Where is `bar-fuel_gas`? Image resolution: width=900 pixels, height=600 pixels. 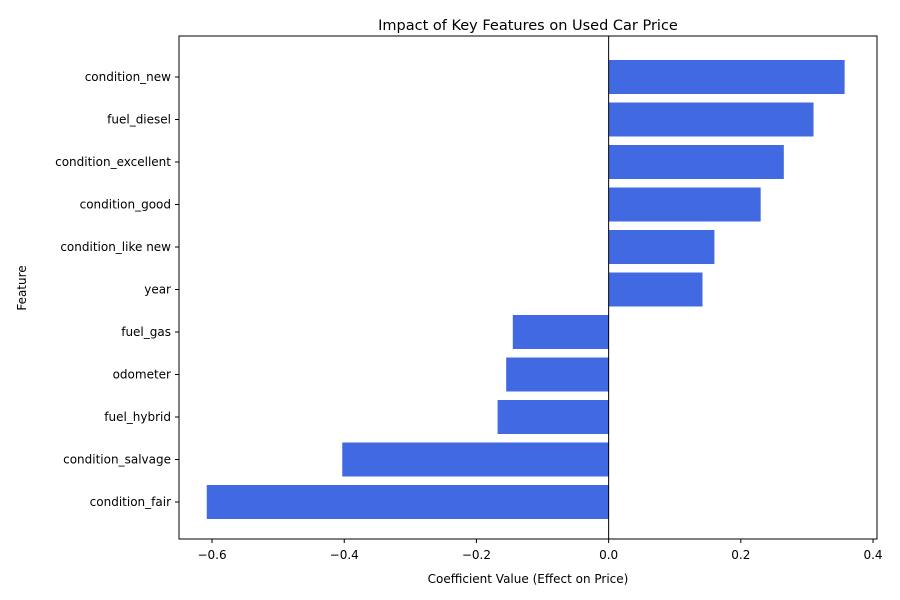 bar-fuel_gas is located at coordinates (560, 332).